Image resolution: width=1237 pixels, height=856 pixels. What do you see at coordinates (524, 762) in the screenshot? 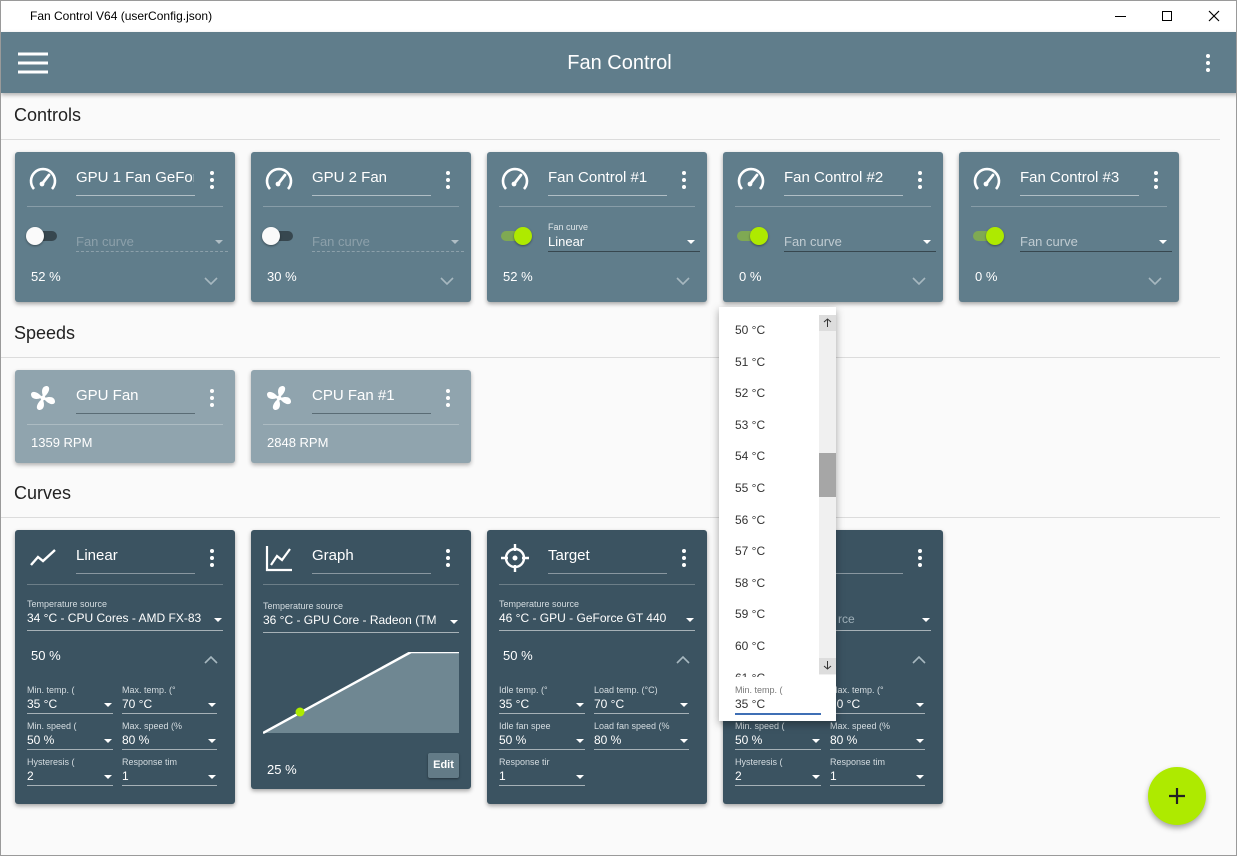
I see `field-label: Response tir` at bounding box center [524, 762].